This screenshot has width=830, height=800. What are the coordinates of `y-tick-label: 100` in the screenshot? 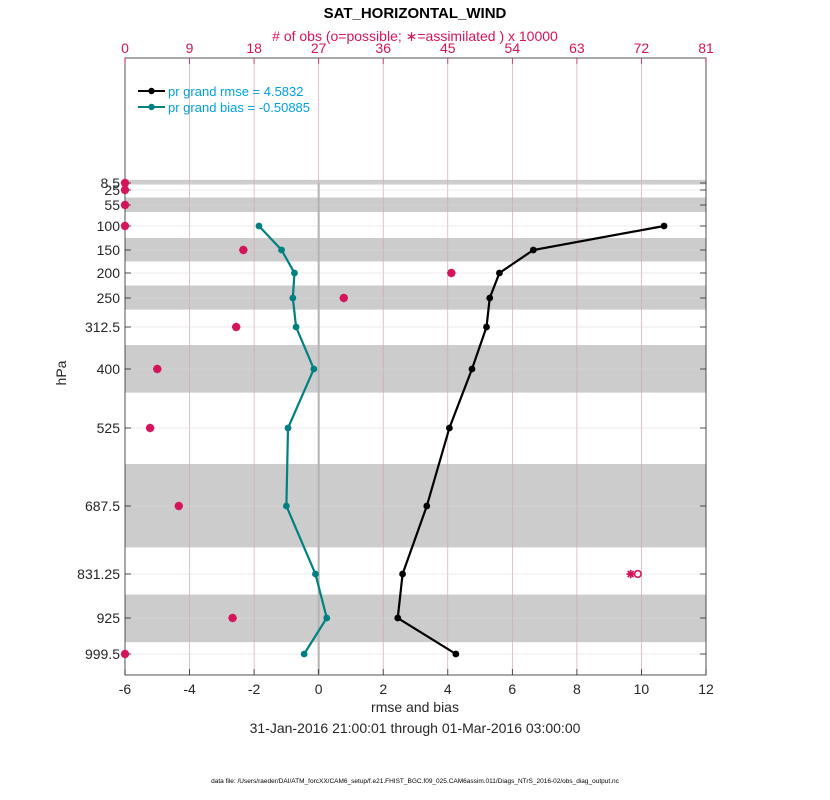 It's located at (109, 226).